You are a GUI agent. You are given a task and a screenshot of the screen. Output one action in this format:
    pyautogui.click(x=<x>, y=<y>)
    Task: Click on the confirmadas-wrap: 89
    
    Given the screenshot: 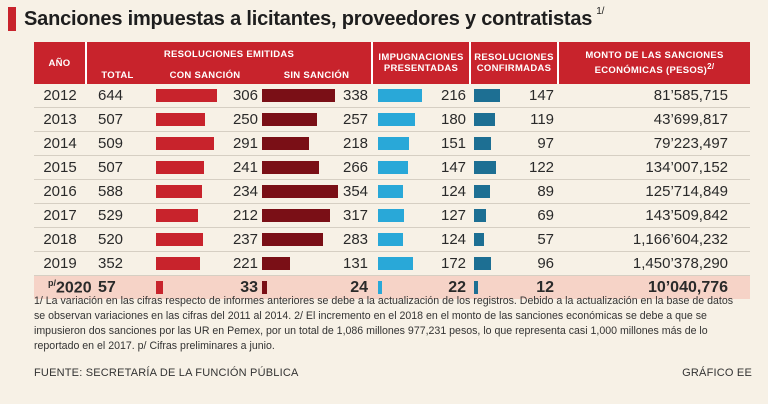 What is the action you would take?
    pyautogui.click(x=514, y=191)
    